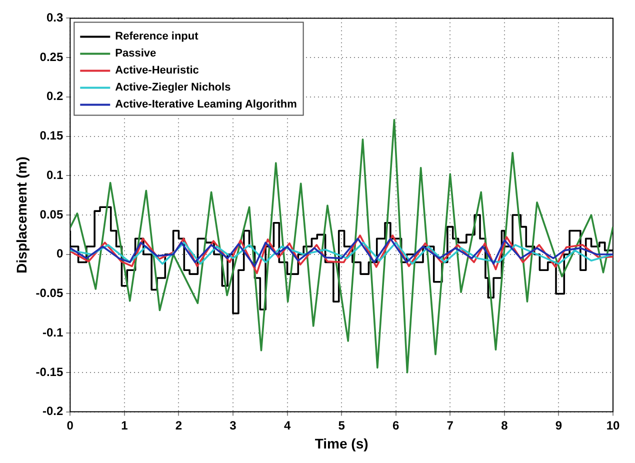  I want to click on x-tick-label: 4, so click(287, 425).